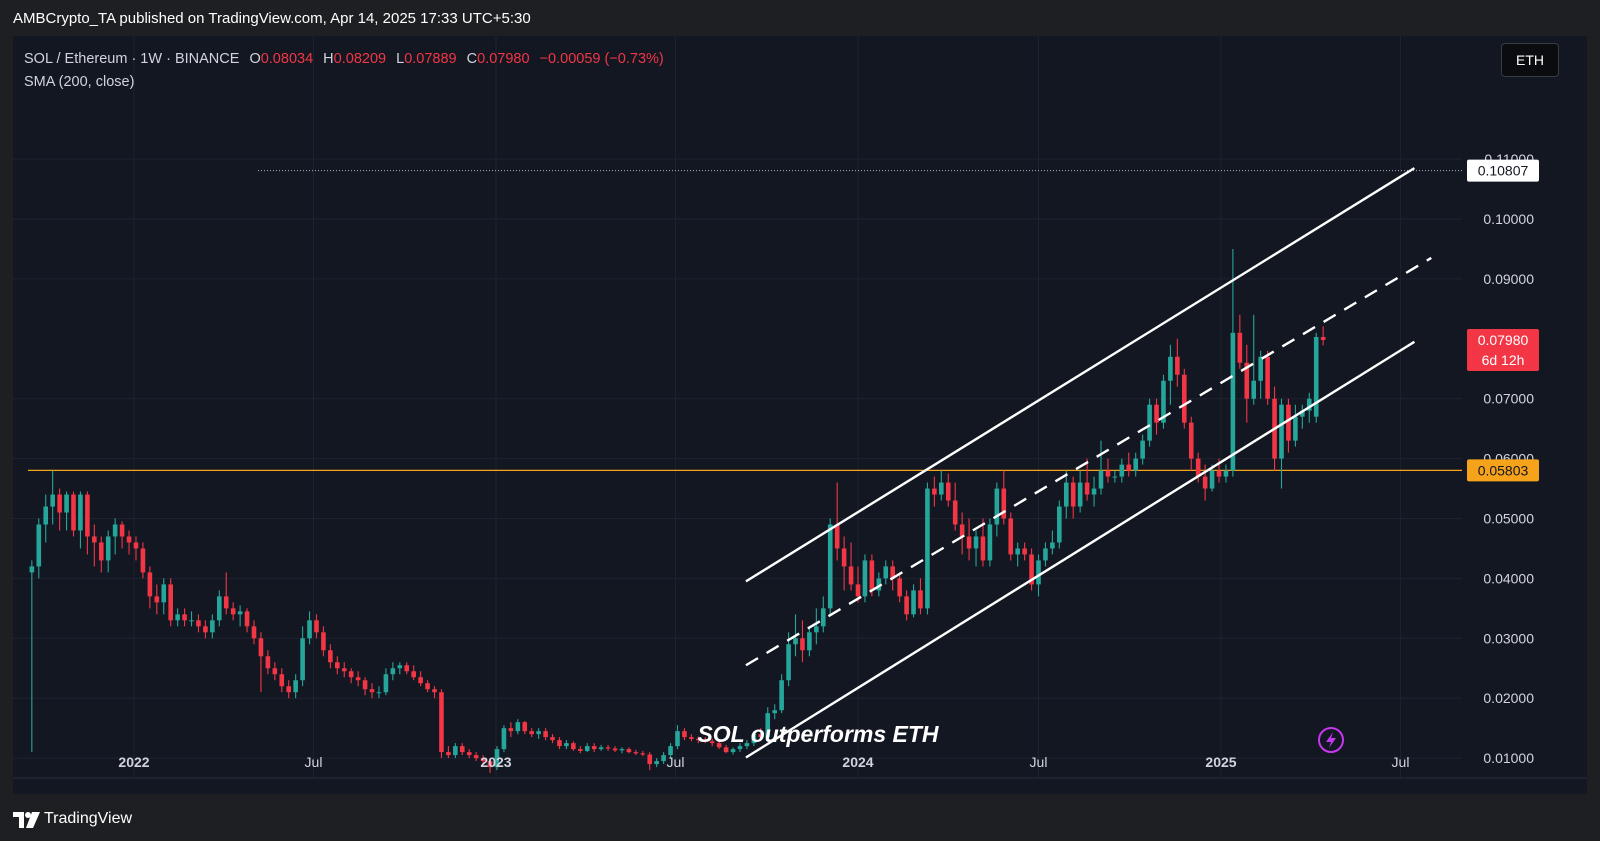 The width and height of the screenshot is (1600, 841). I want to click on price-label-box, so click(1503, 349).